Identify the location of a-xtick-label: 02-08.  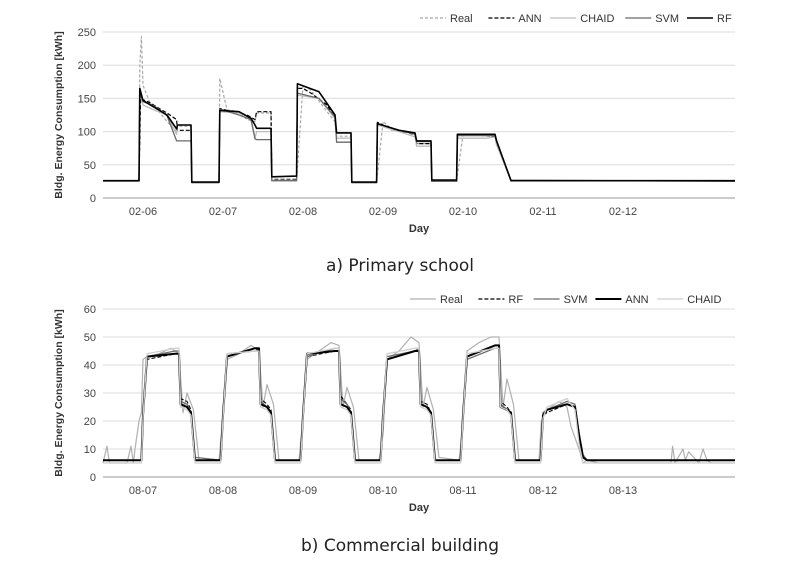
(303, 212).